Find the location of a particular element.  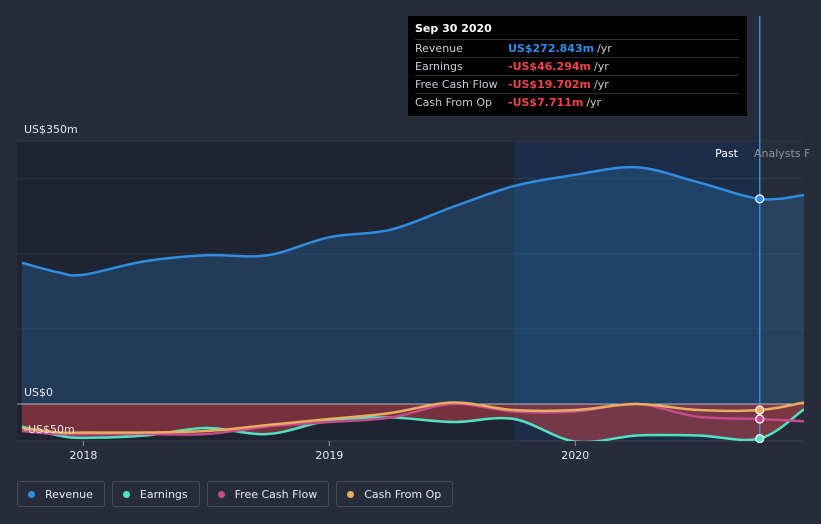

tooltip-row-free-cash-flow: Free Cash Flow -US$19.702m /yr is located at coordinates (577, 84).